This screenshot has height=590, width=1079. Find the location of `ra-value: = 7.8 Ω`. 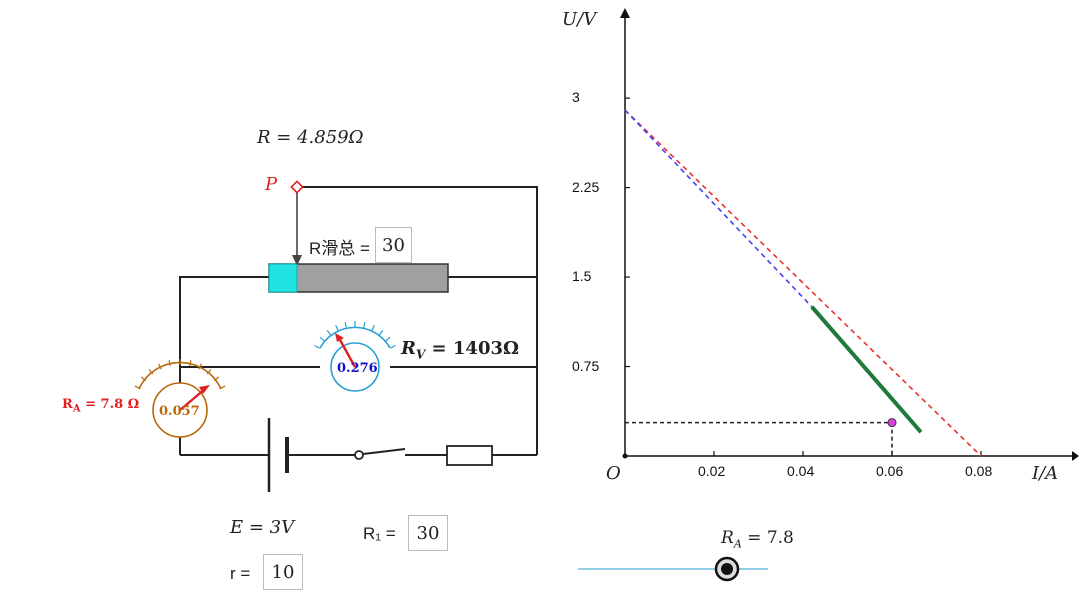

ra-value: = 7.8 Ω is located at coordinates (110, 404).